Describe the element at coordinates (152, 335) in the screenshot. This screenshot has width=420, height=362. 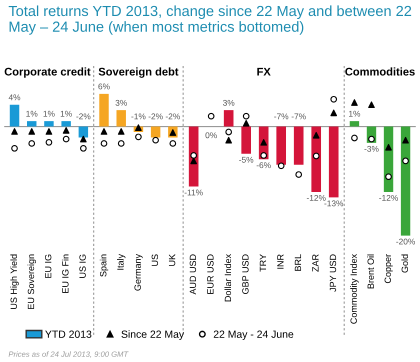
I see `legend-label: Since 22 May` at that location.